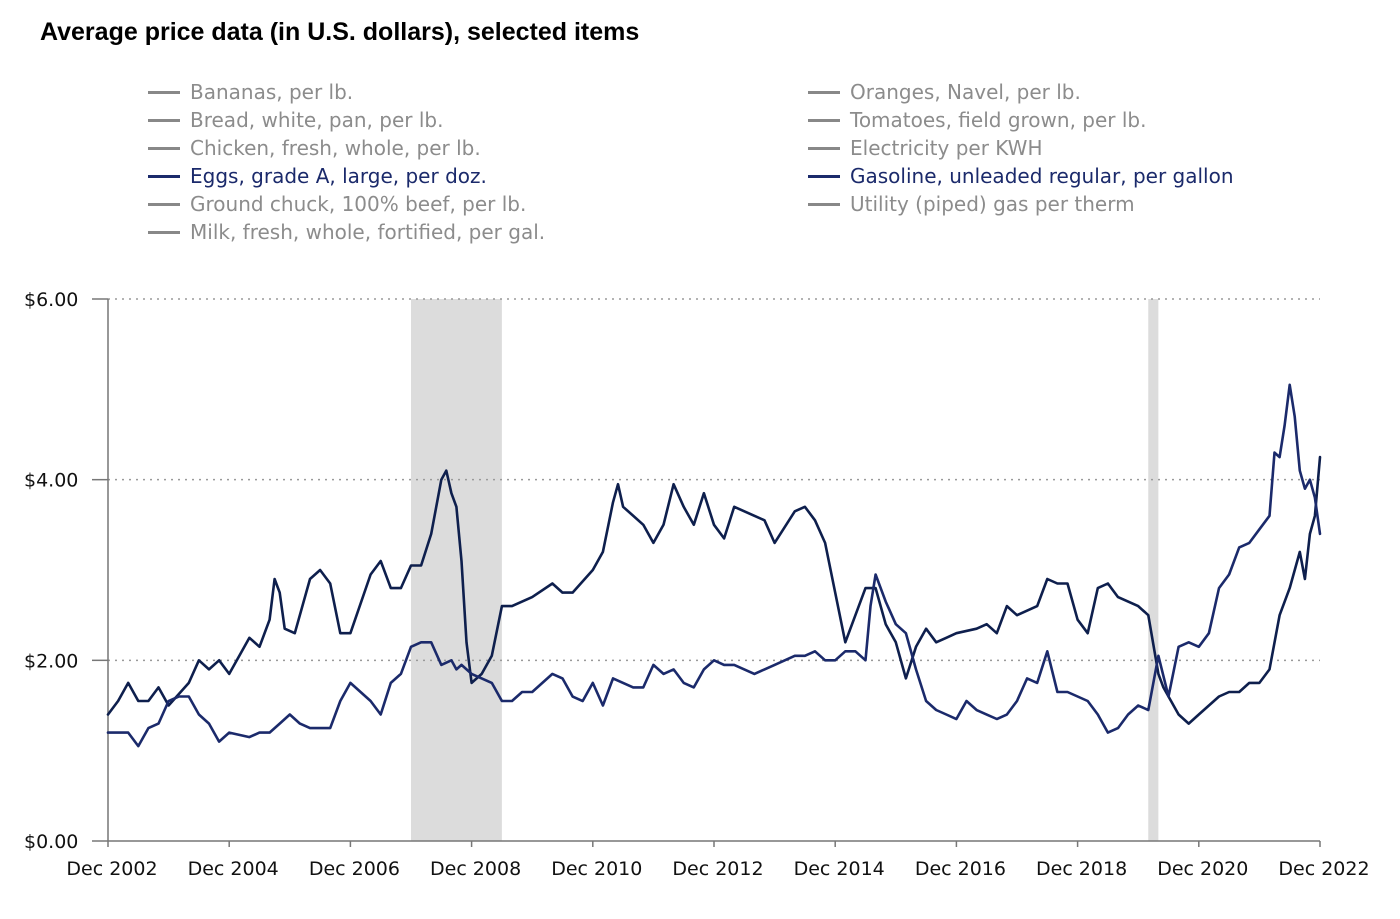 The width and height of the screenshot is (1400, 919). I want to click on legend-label: Milk, fresh, whole, fortified, per gal., so click(368, 232).